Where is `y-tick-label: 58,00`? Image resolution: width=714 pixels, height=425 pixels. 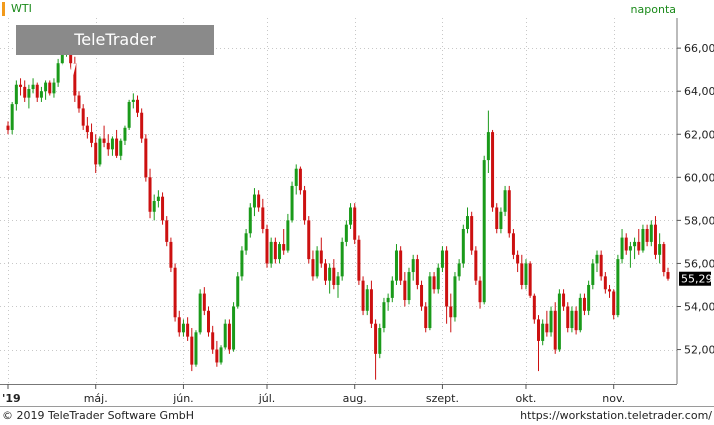 y-tick-label: 58,00 is located at coordinates (699, 220).